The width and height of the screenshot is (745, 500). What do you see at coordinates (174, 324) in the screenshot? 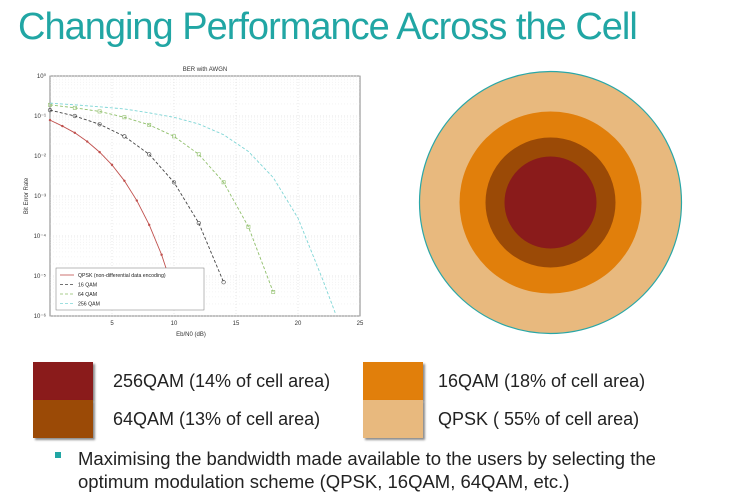
I see `x-tick-label: 10` at bounding box center [174, 324].